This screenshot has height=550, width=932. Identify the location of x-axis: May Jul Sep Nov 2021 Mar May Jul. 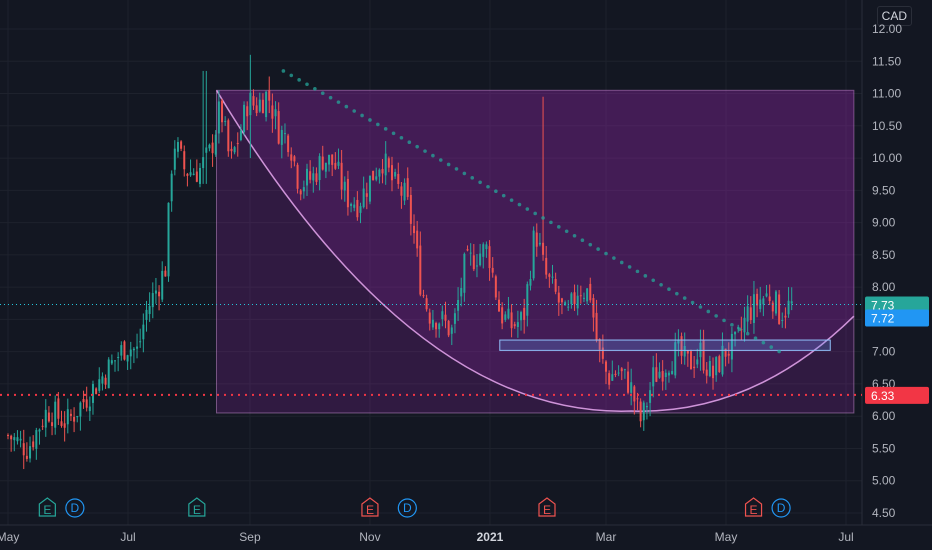
(427, 537).